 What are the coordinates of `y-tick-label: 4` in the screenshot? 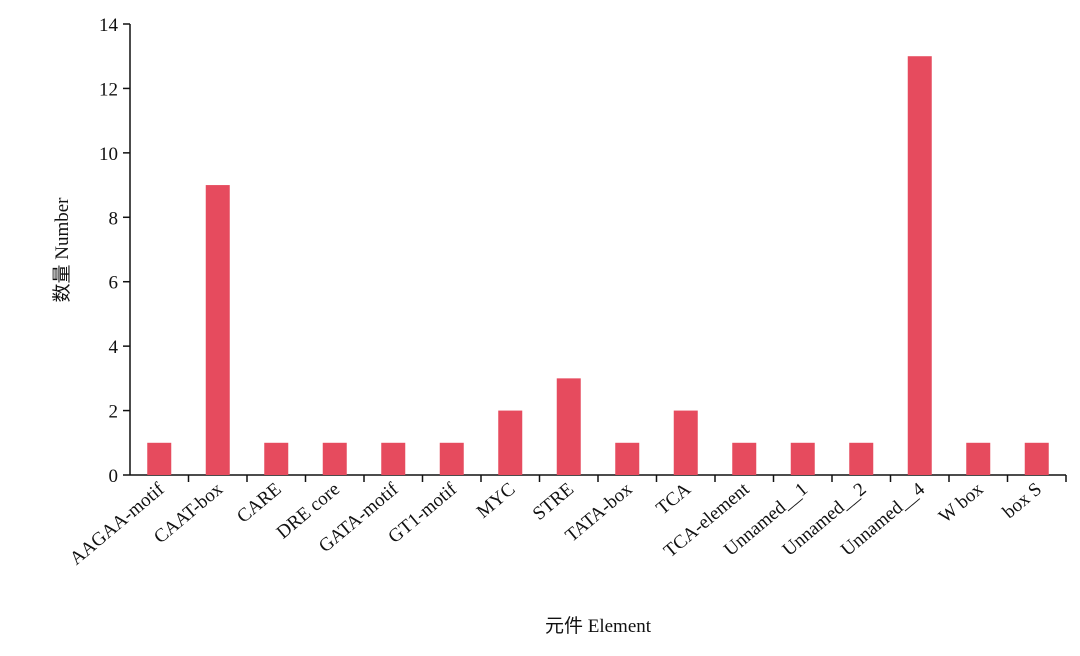 It's located at (114, 347).